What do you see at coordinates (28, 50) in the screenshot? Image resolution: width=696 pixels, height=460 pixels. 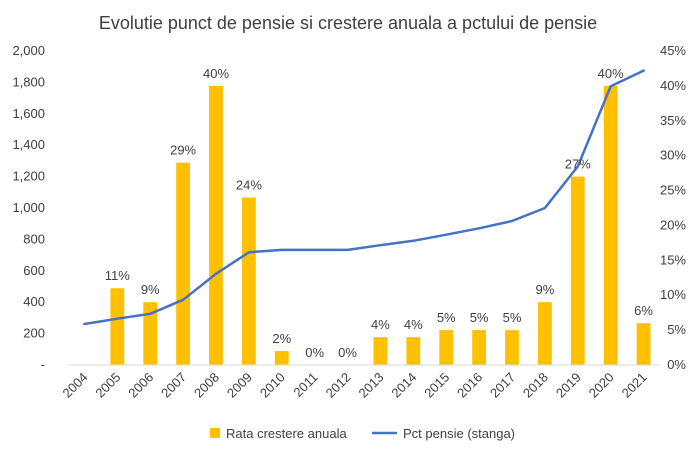 I see `y-left-tick-label: 2,000` at bounding box center [28, 50].